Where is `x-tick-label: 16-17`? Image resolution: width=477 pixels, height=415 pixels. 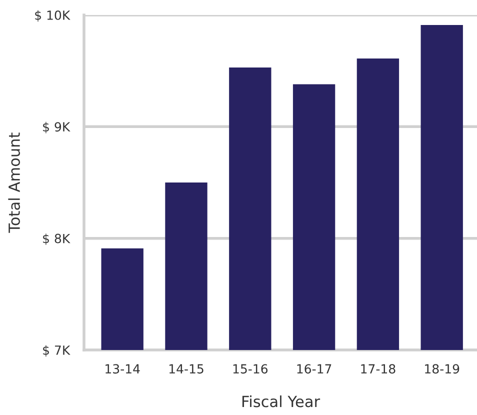
x-tick-label: 16-17 is located at coordinates (314, 369).